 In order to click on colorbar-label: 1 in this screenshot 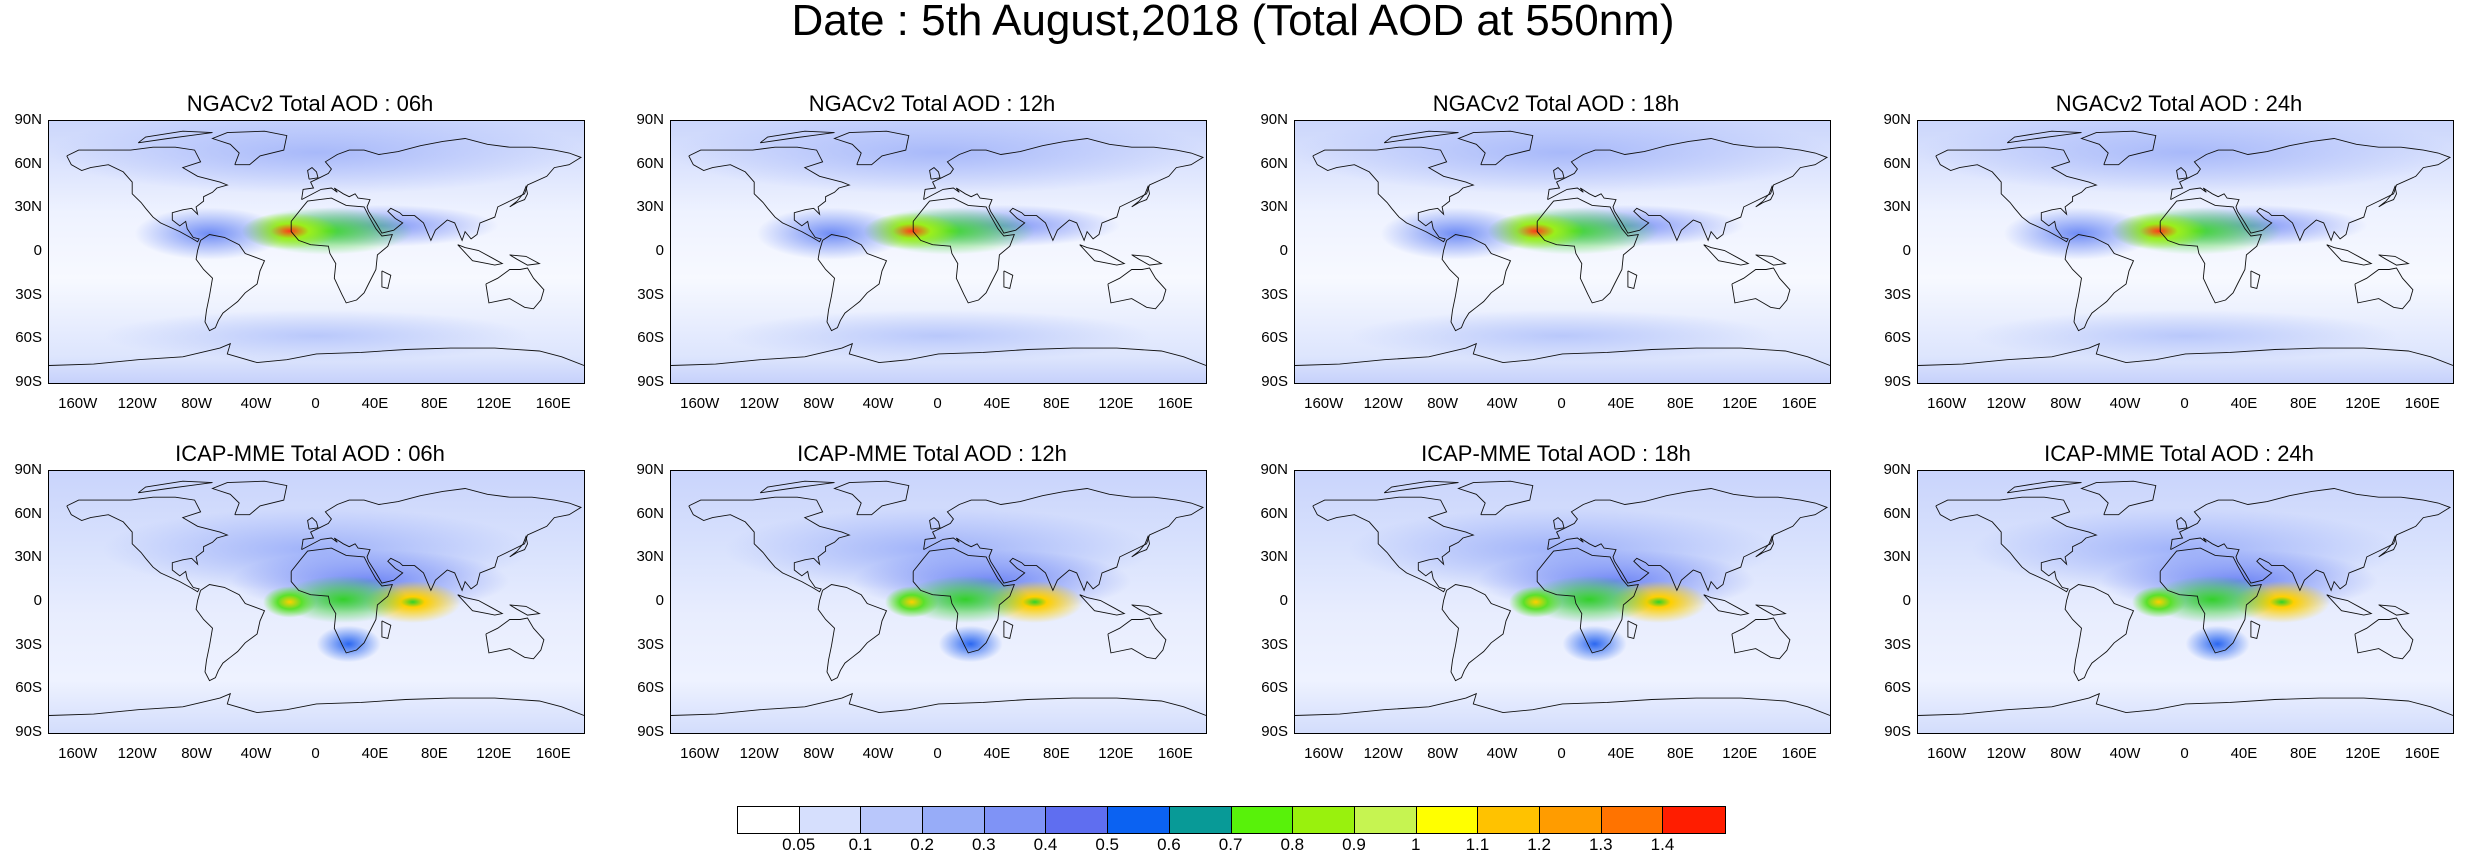, I will do `click(1415, 844)`.